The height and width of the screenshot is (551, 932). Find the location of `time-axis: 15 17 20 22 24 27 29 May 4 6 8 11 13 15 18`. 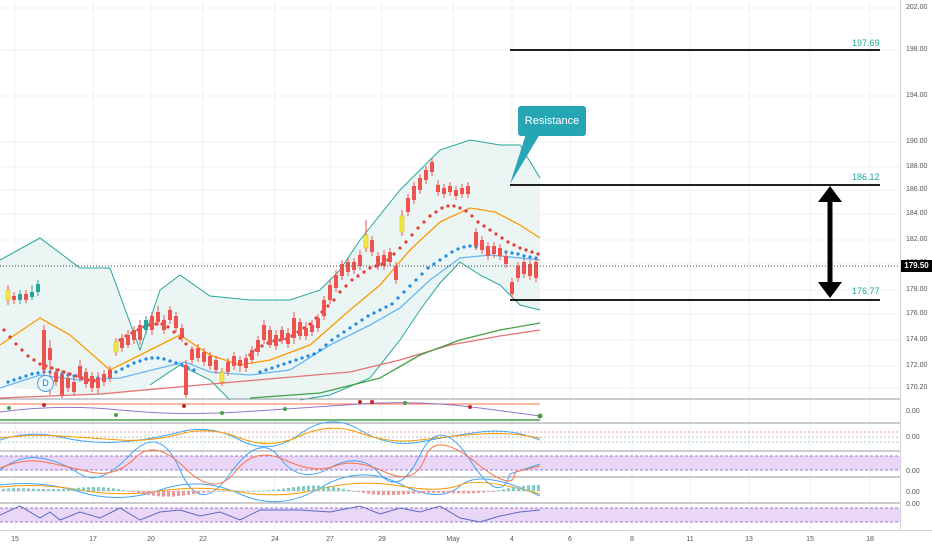

time-axis: 15 17 20 22 24 27 29 May 4 6 8 11 13 15 18 is located at coordinates (466, 540).